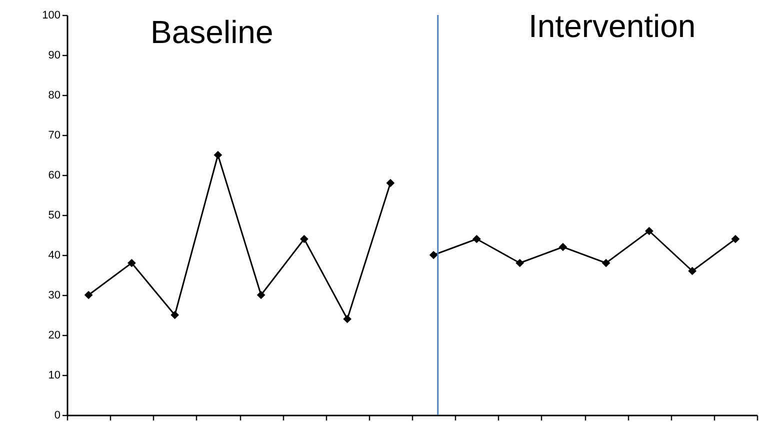 The image size is (759, 422). Describe the element at coordinates (54, 176) in the screenshot. I see `y-tick-label: 60` at that location.